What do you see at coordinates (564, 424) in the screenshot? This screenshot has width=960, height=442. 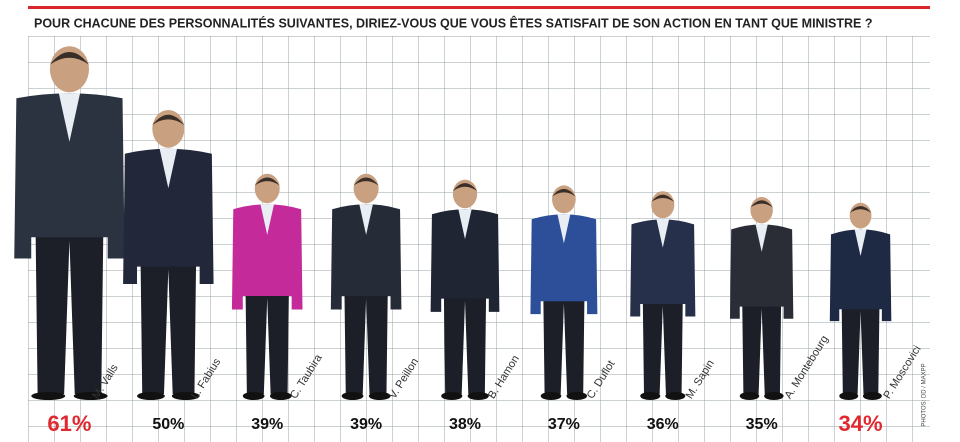 I see `value-label: 37%` at bounding box center [564, 424].